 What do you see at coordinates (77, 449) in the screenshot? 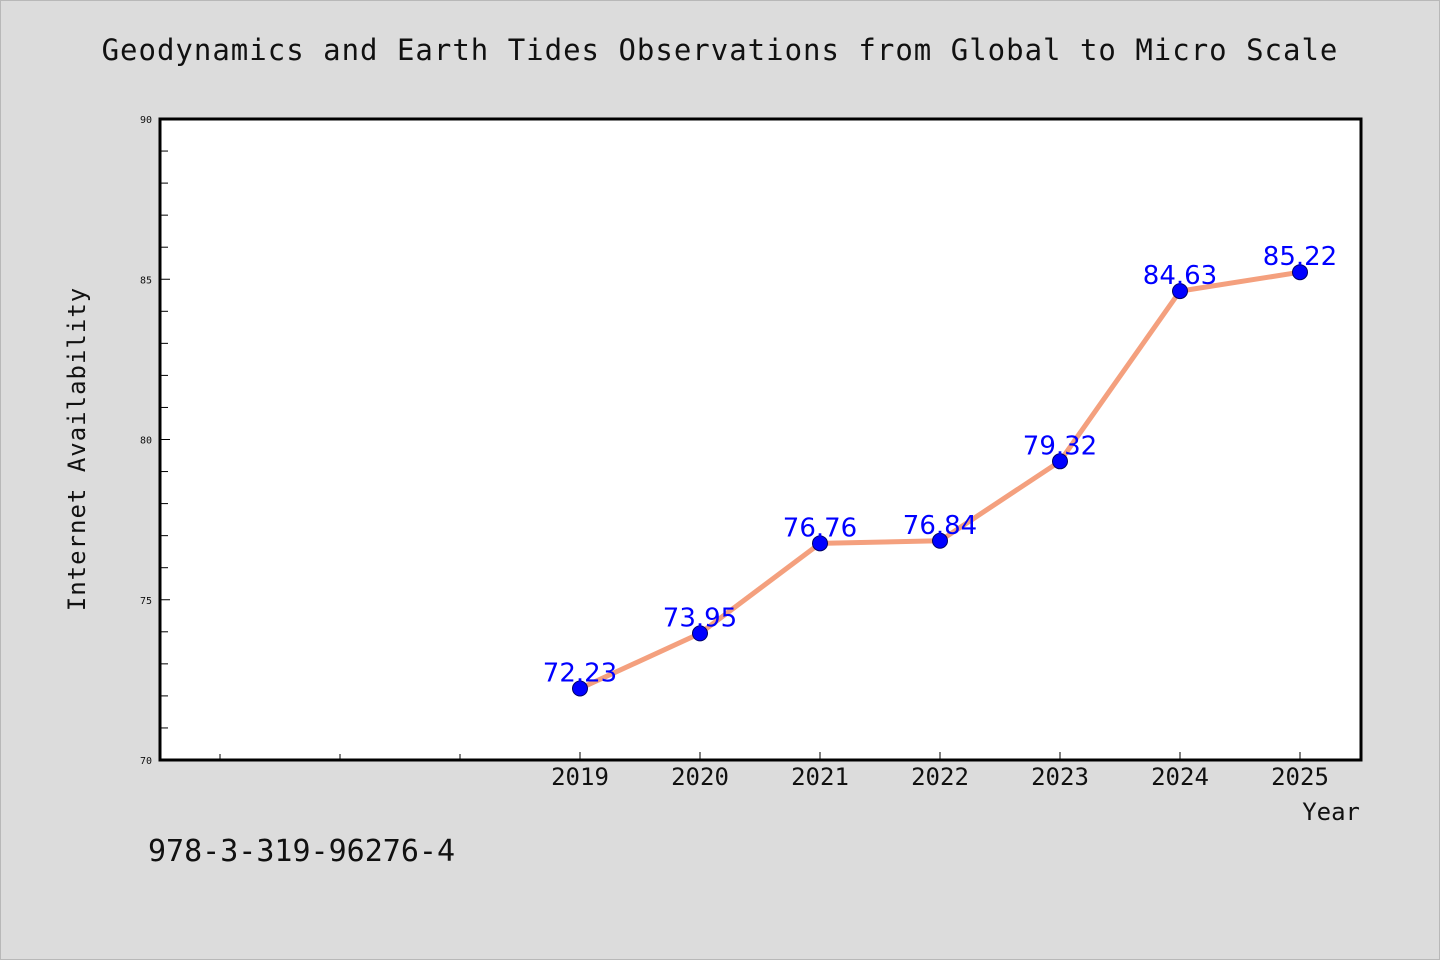
I see `y-axis-label: Internet Availability` at bounding box center [77, 449].